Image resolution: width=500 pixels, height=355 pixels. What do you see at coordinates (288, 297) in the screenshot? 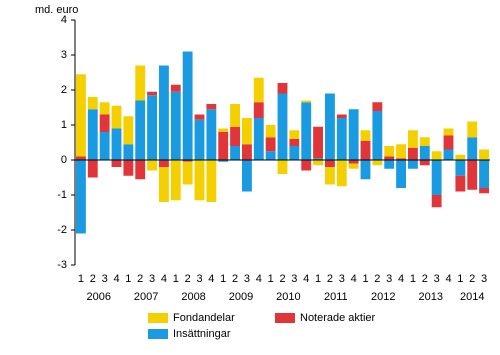
I see `year-label: 2010` at bounding box center [288, 297].